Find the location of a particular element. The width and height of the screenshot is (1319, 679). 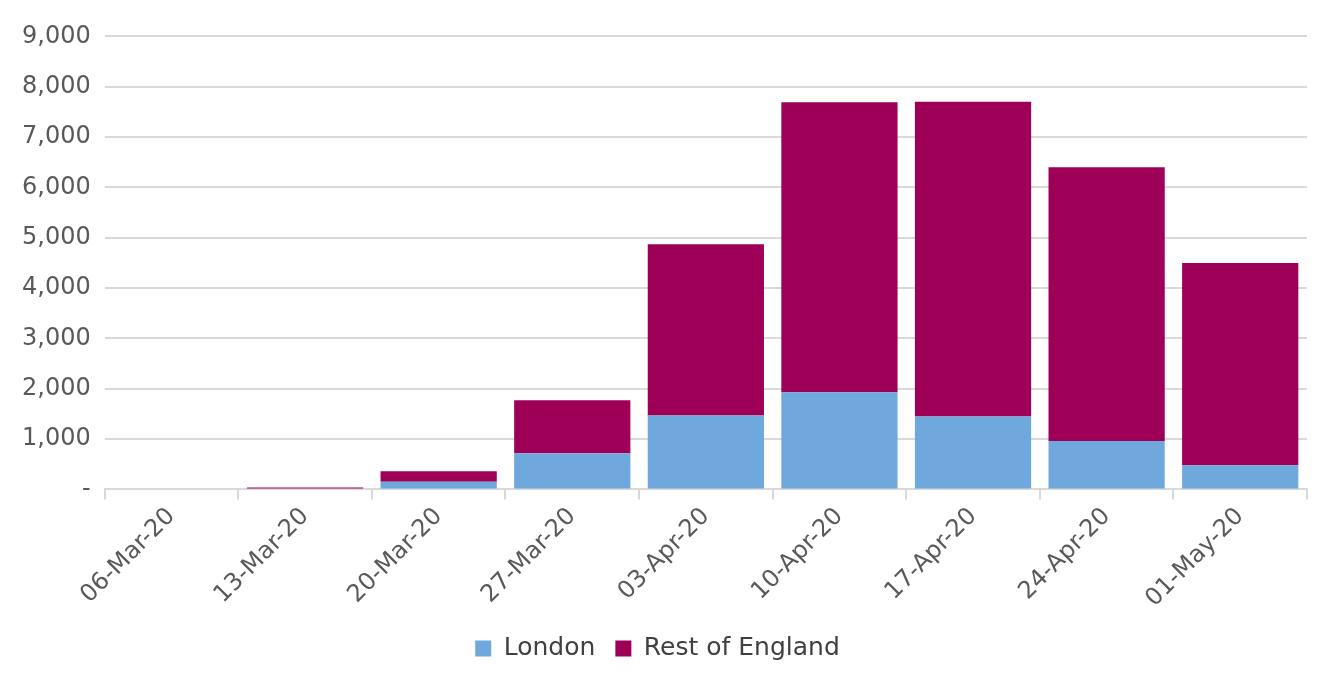

legend-label: London is located at coordinates (549, 646).